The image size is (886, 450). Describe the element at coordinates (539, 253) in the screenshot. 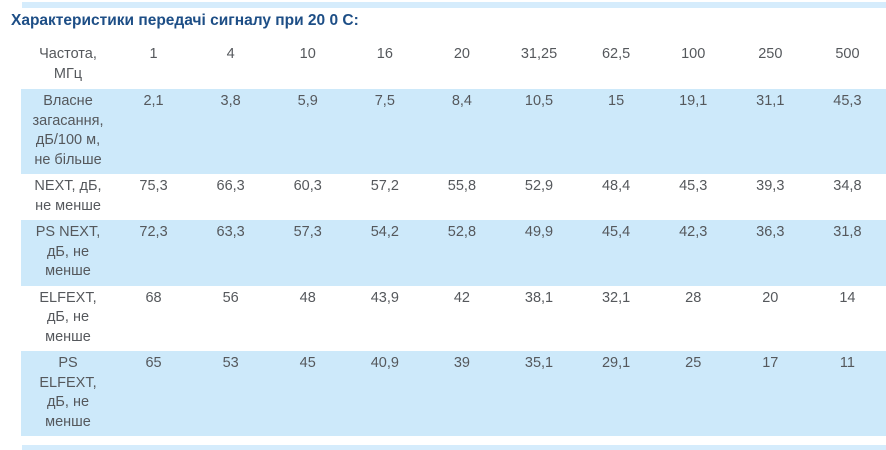

I see `value-cell: 49,9` at that location.